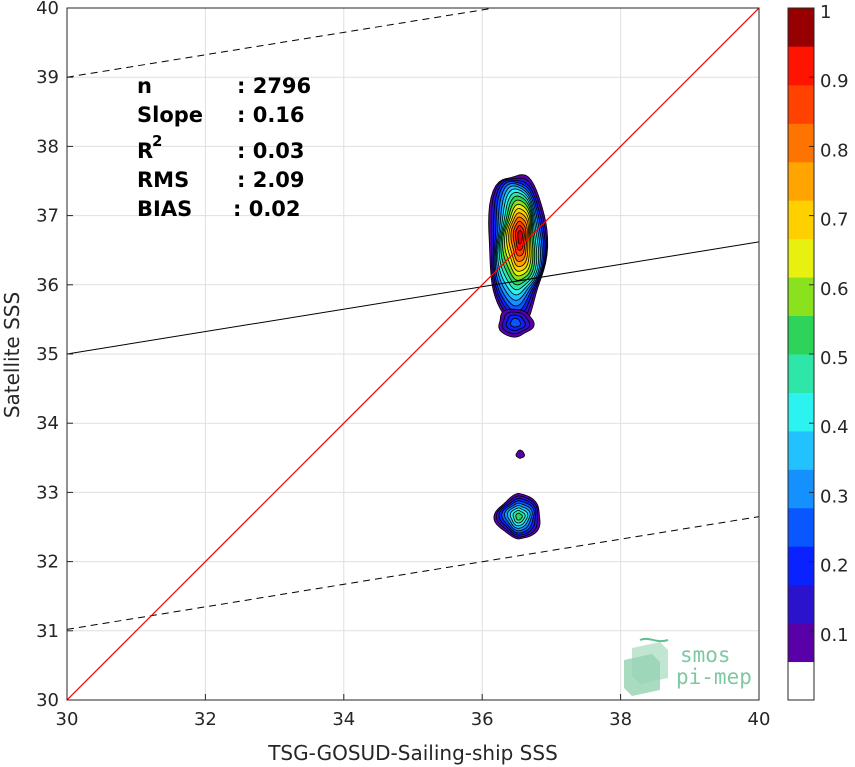 Image resolution: width=855 pixels, height=767 pixels. Describe the element at coordinates (413, 298) in the screenshot. I see `regression-line` at that location.